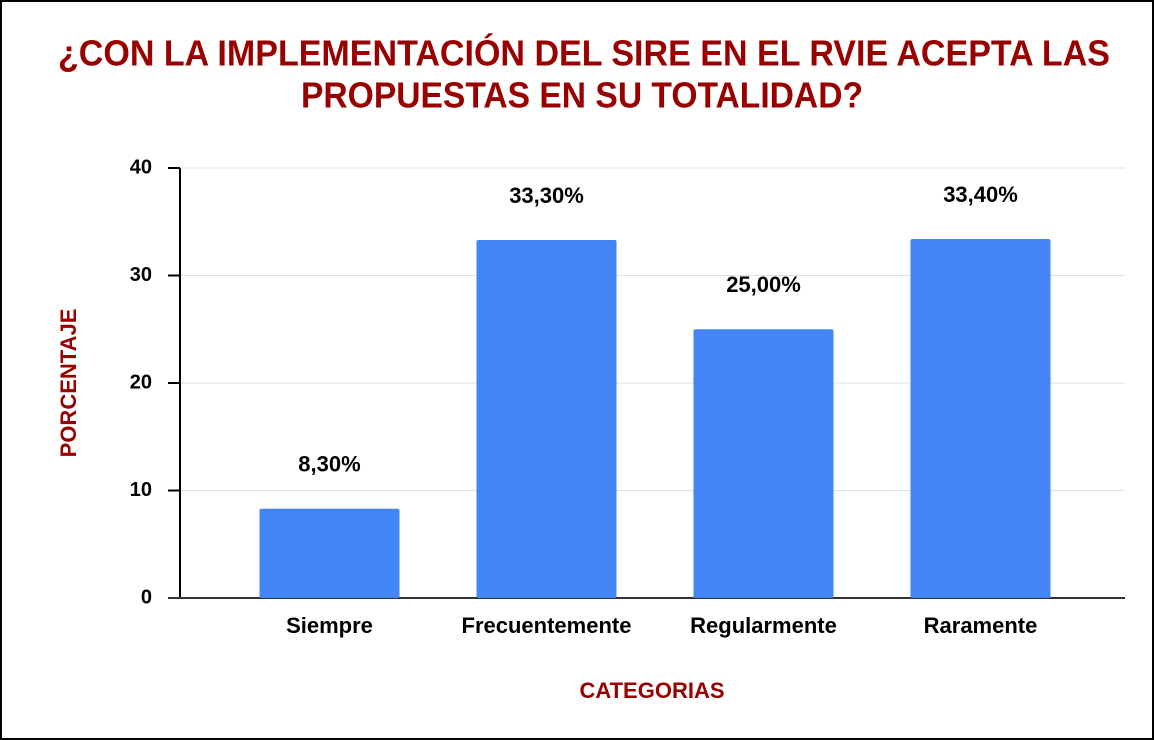 The height and width of the screenshot is (740, 1154). Describe the element at coordinates (141, 167) in the screenshot. I see `y-tick-label: 40` at that location.